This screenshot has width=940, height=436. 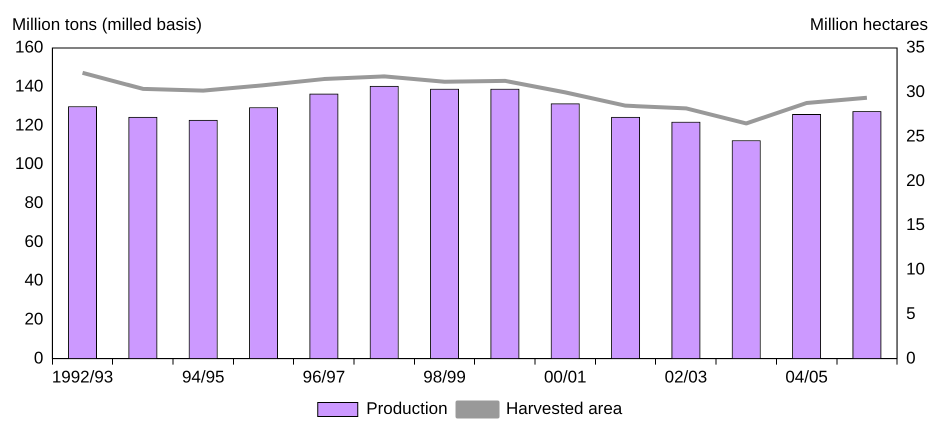 I want to click on x-tick-label: 96/97, so click(x=324, y=376).